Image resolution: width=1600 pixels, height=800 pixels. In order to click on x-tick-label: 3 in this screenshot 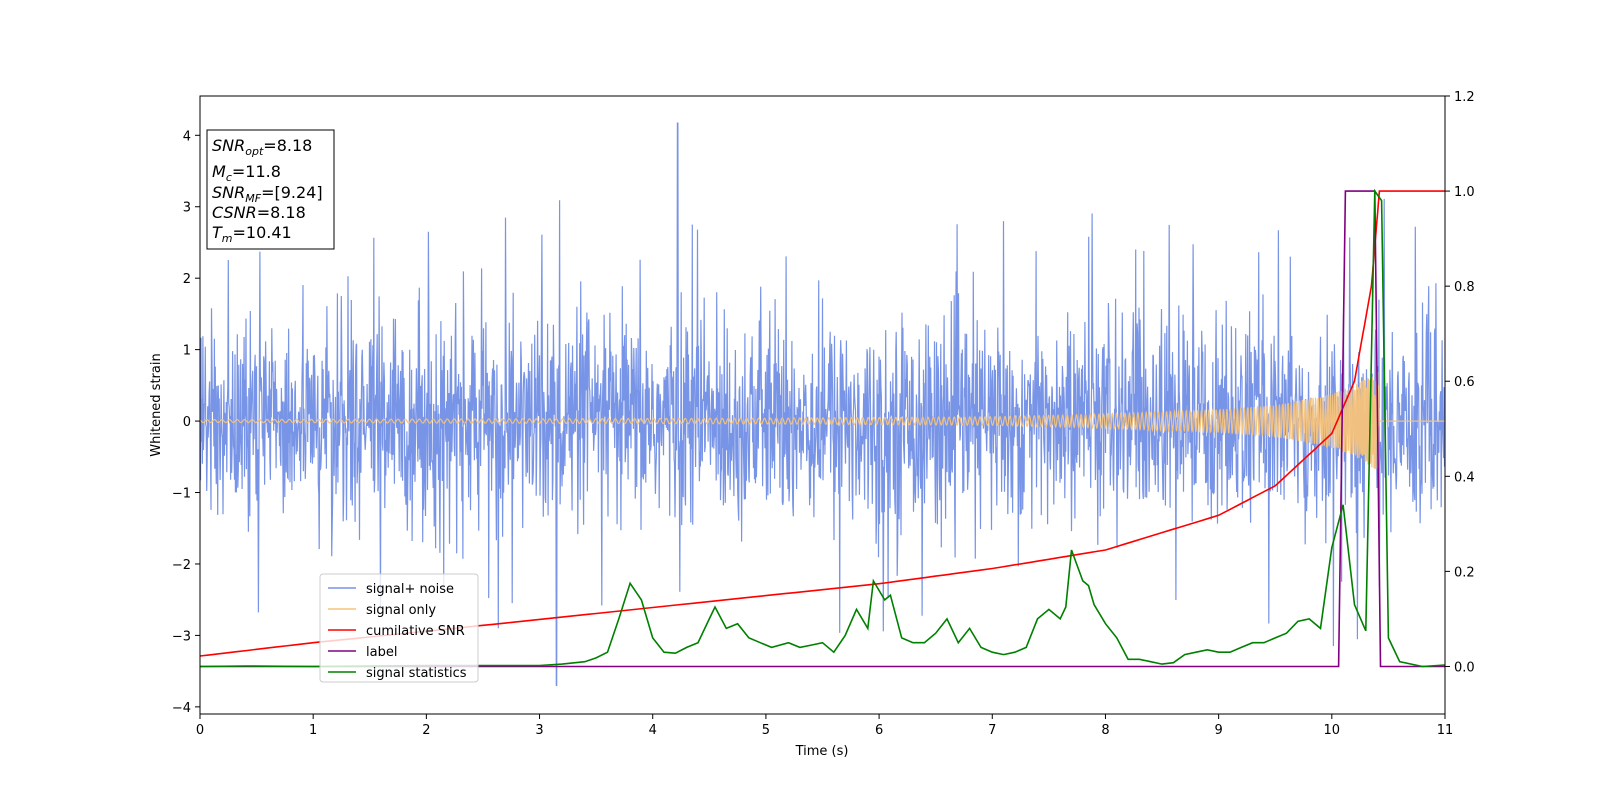, I will do `click(539, 730)`.